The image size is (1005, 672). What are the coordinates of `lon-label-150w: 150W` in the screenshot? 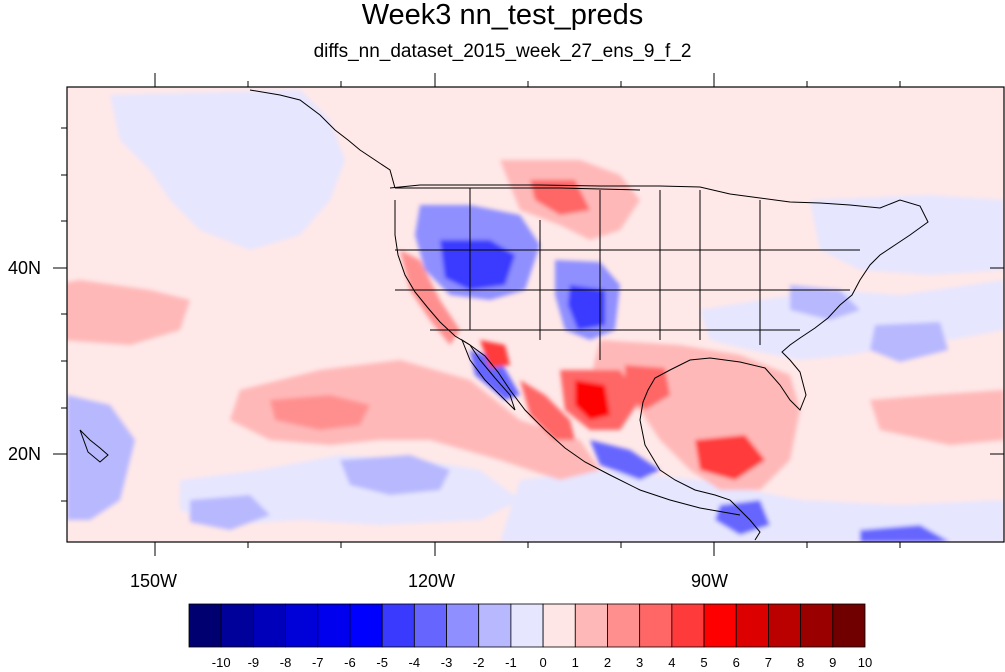 It's located at (154, 581).